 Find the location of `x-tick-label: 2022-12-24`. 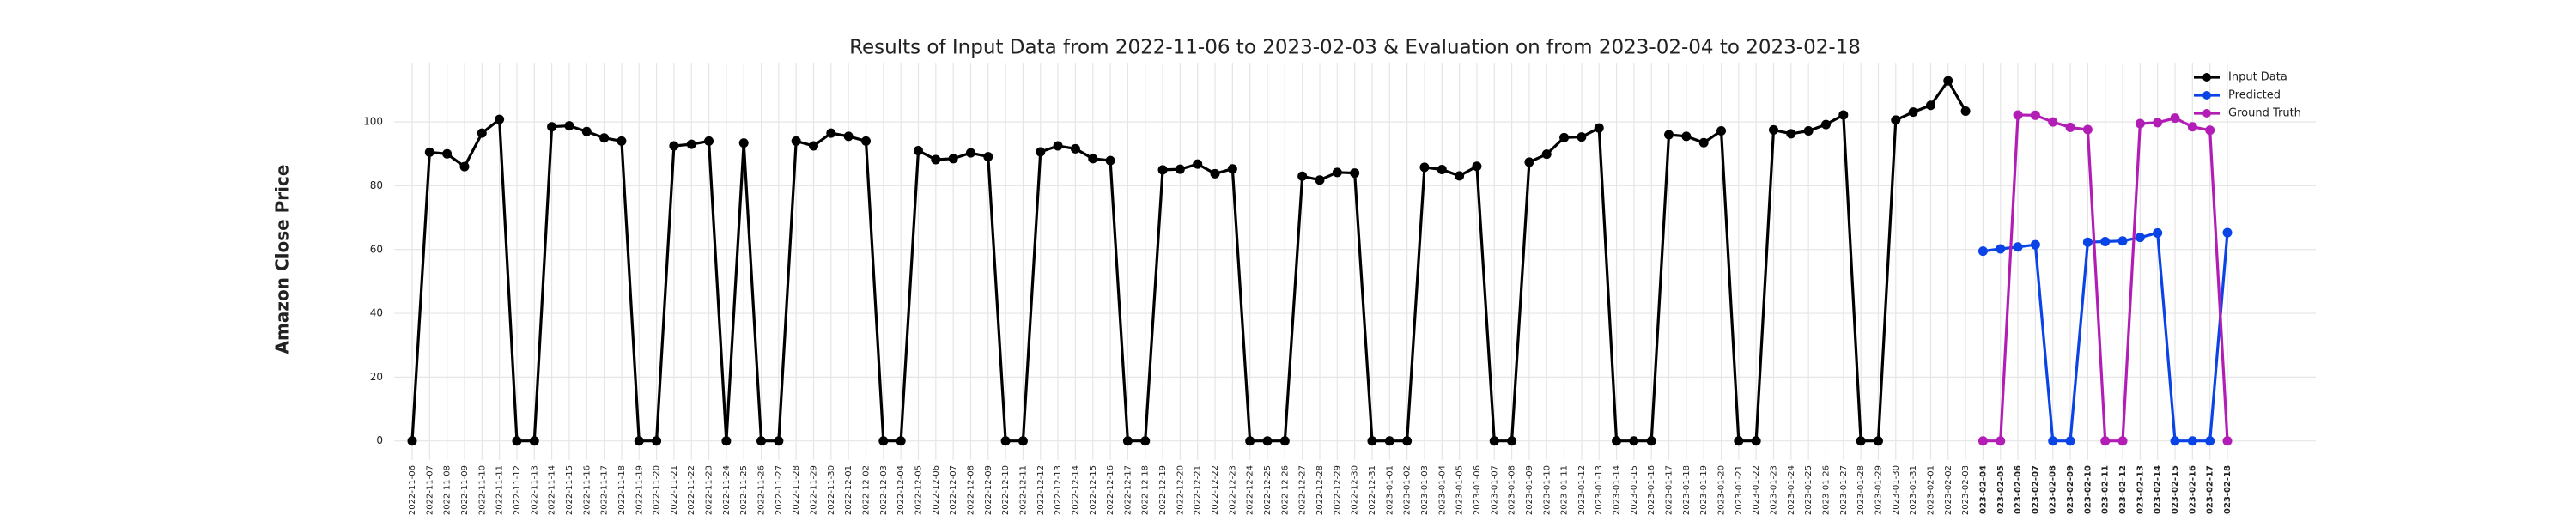

x-tick-label: 2022-12-24 is located at coordinates (1250, 490).